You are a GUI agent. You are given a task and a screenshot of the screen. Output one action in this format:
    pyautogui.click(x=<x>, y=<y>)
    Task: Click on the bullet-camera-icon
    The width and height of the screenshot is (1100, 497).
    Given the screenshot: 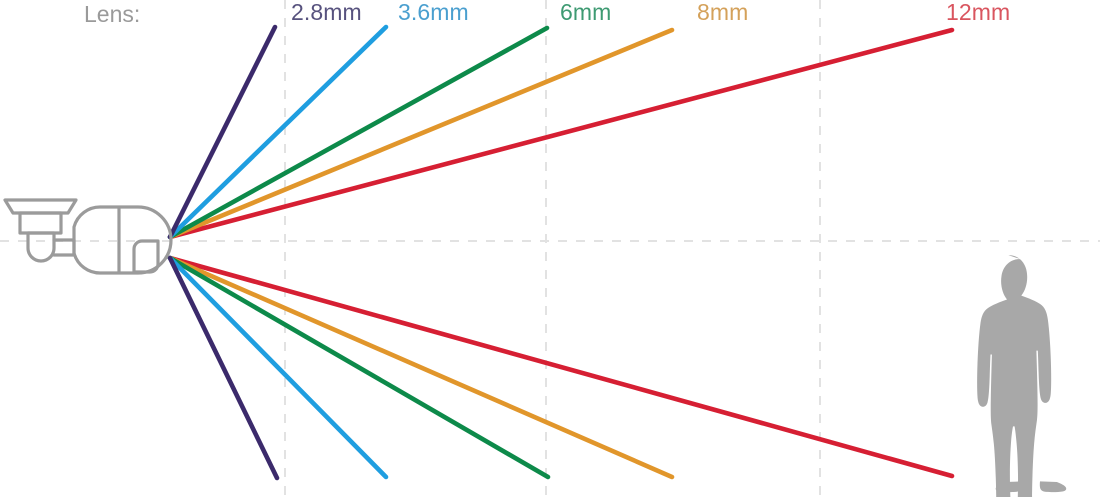 What is the action you would take?
    pyautogui.click(x=88, y=236)
    